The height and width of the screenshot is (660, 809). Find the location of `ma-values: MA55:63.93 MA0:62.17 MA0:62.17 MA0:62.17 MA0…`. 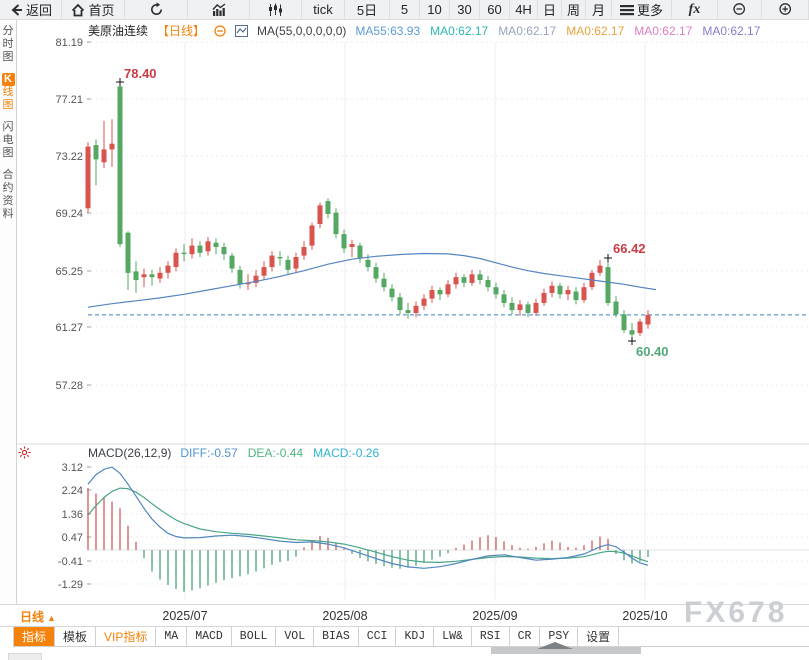

ma-values: MA55:63.93 MA0:62.17 MA0:62.17 MA0:62.17 MA0… is located at coordinates (557, 31).